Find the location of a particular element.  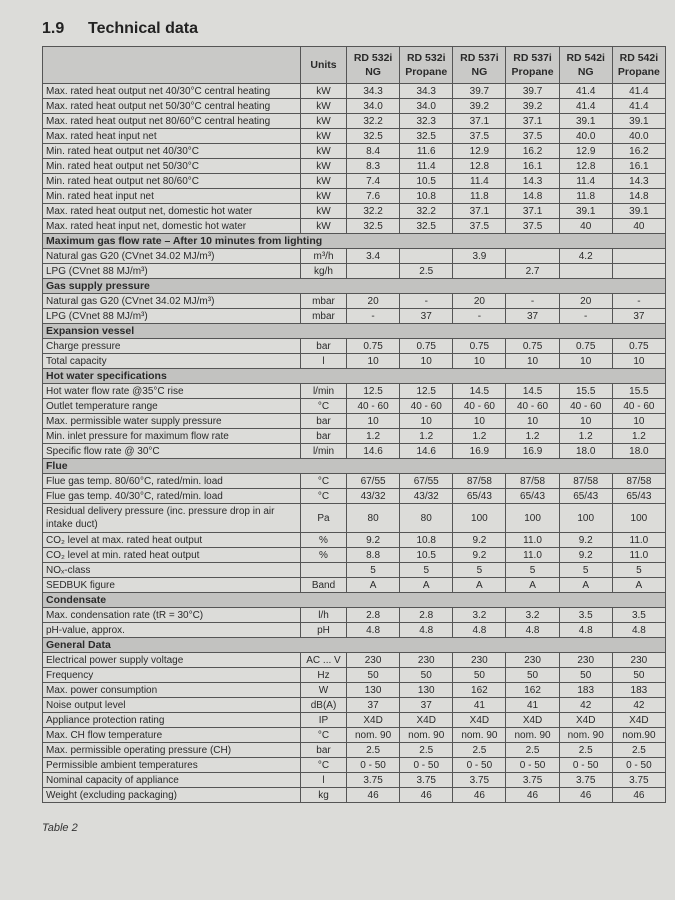

cell-value: 32.2 is located at coordinates (373, 211).